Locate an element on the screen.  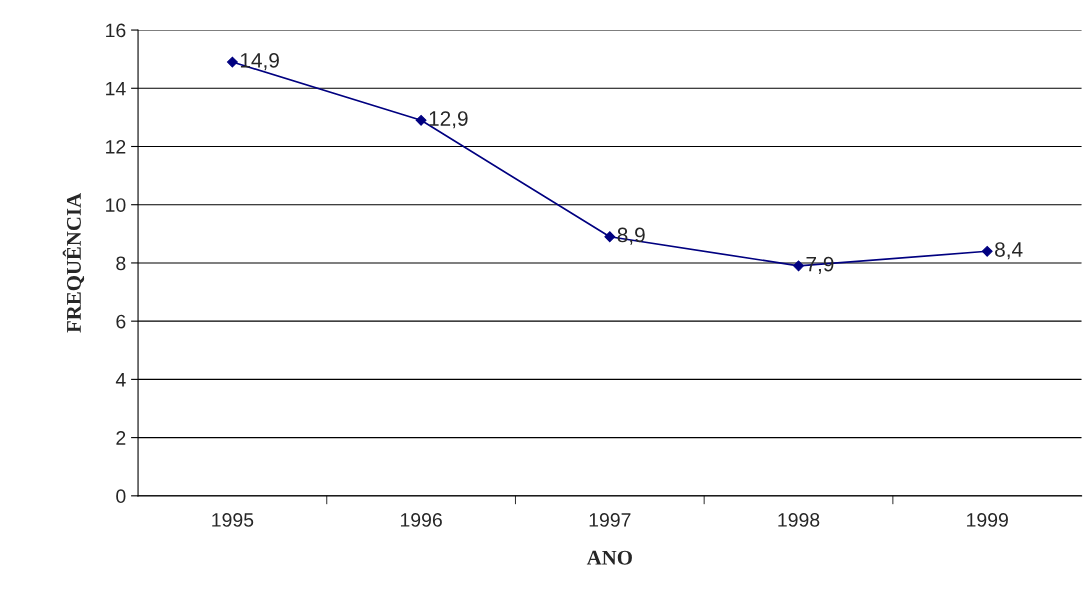
y-tick-label: 0 is located at coordinates (121, 496).